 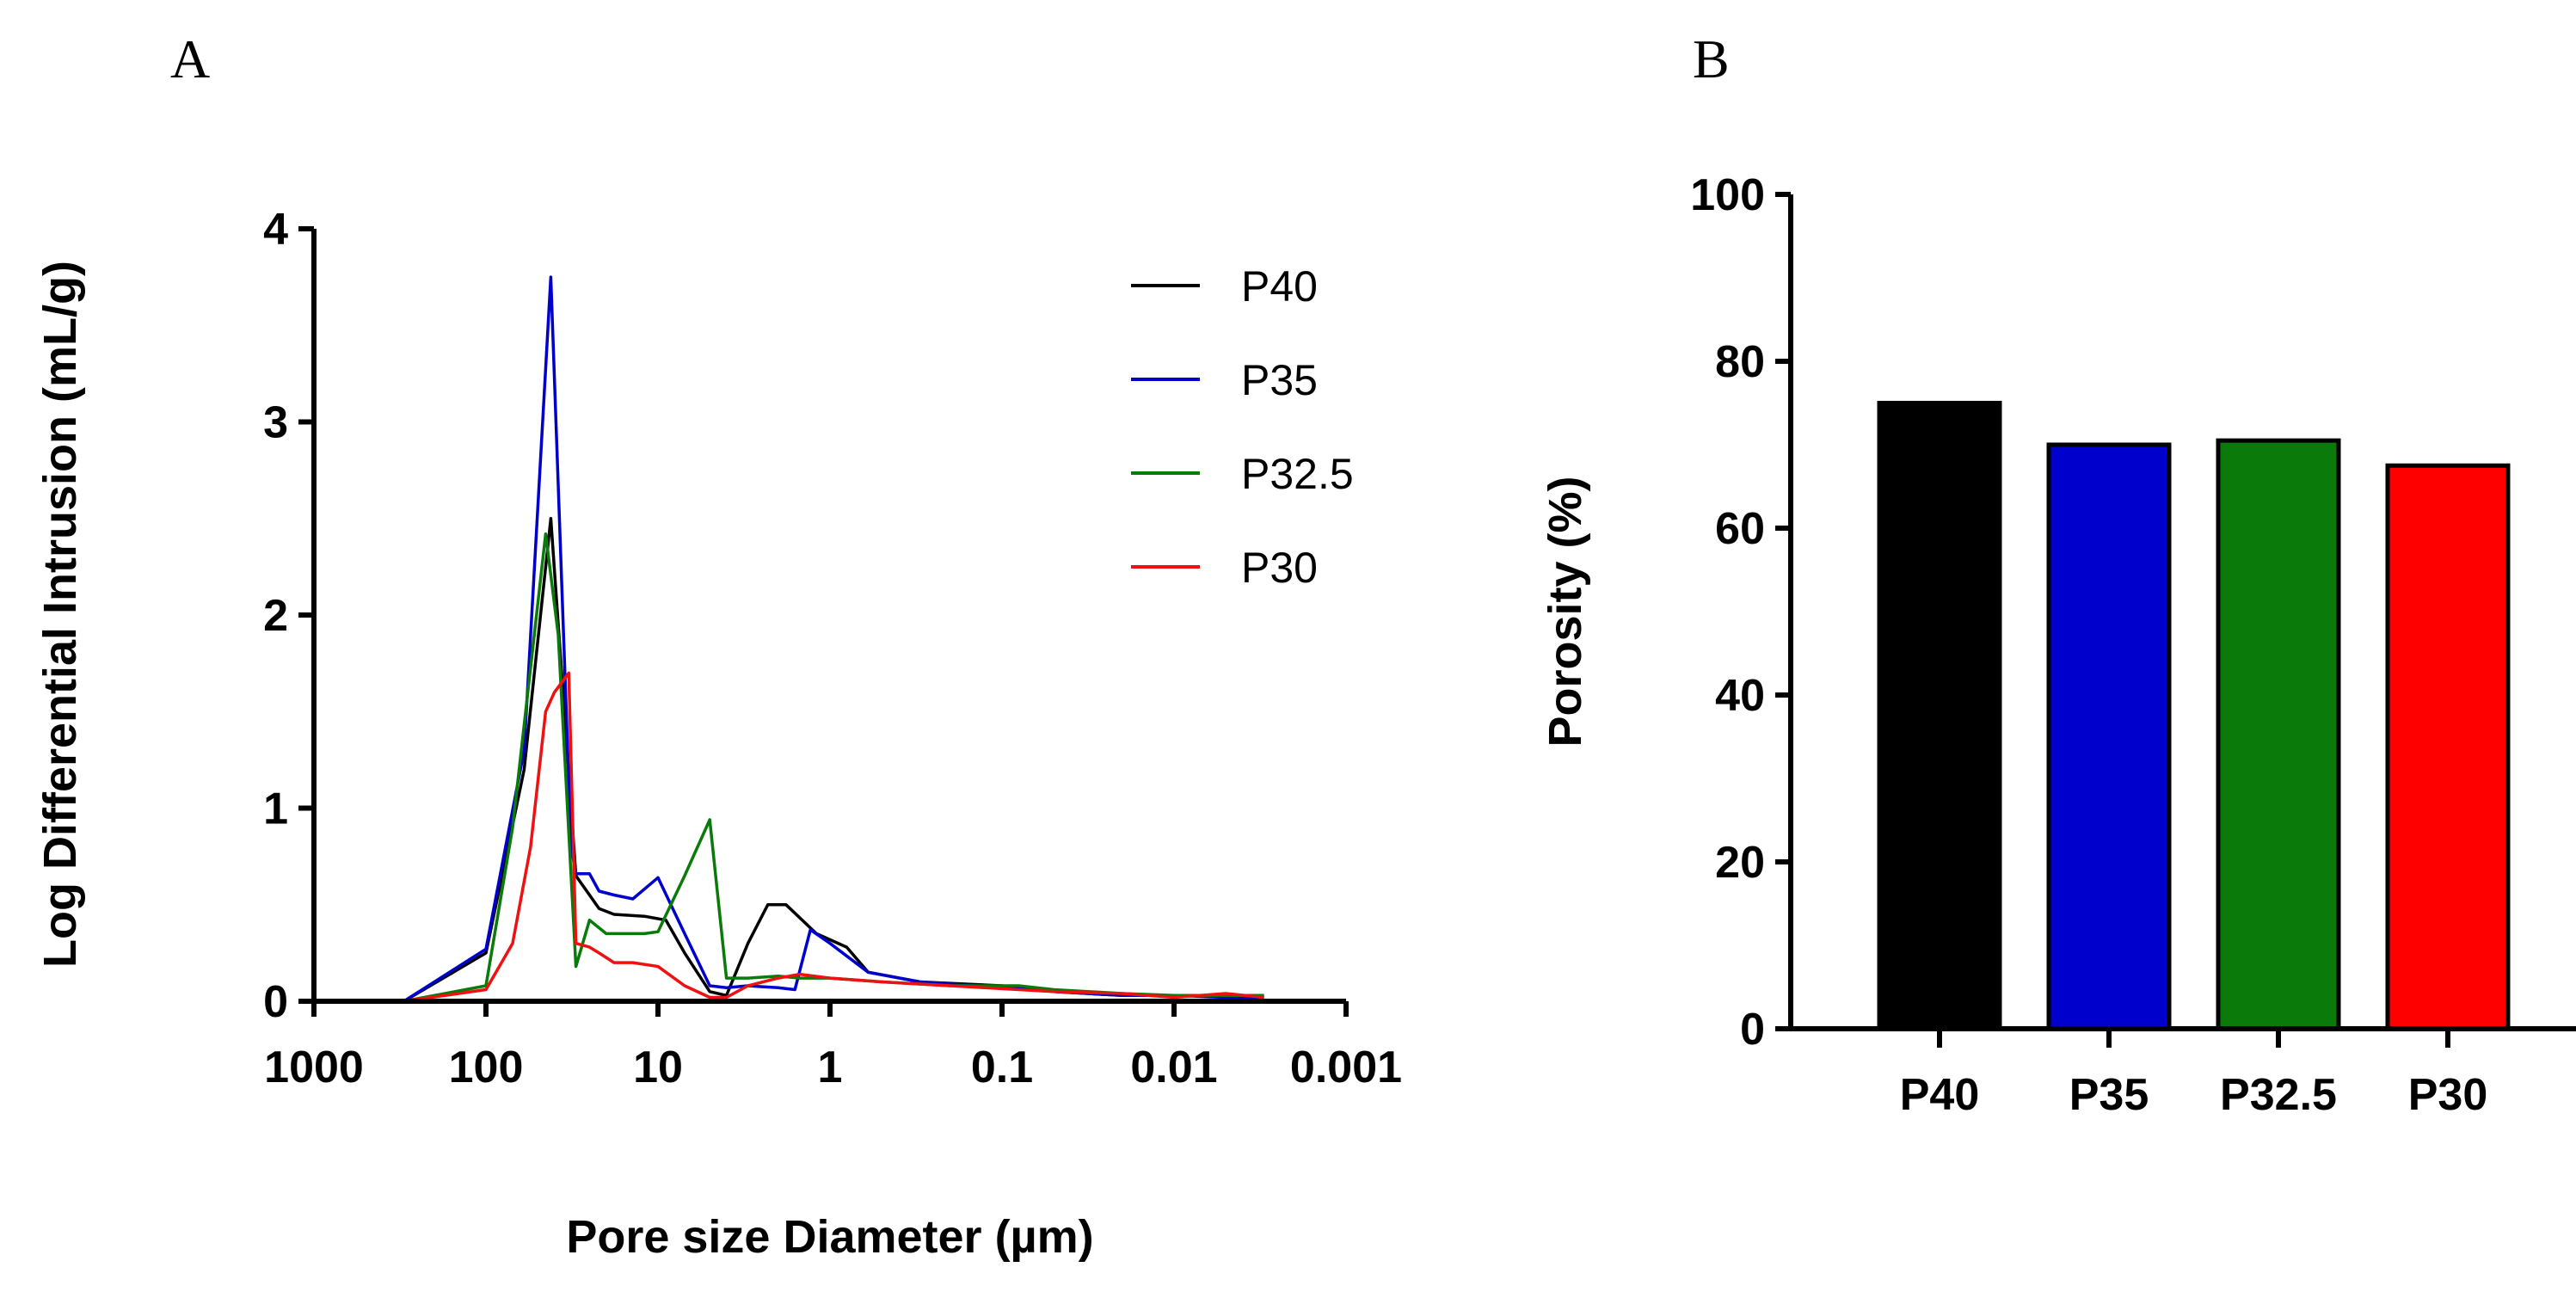 I want to click on legend-label: P35, so click(x=1279, y=380).